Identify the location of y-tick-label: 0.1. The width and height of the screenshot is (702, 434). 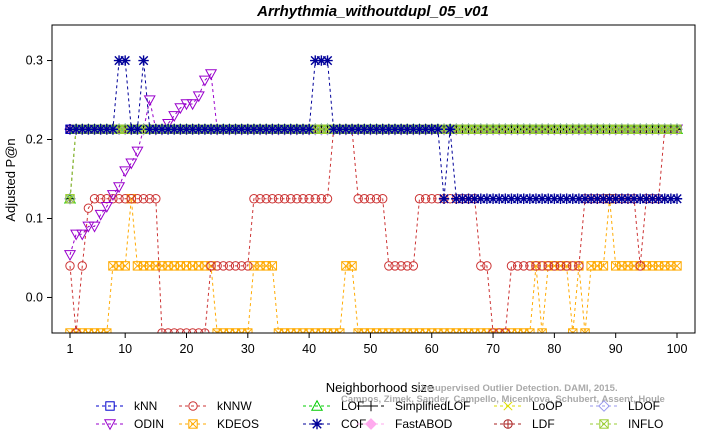
(34, 218).